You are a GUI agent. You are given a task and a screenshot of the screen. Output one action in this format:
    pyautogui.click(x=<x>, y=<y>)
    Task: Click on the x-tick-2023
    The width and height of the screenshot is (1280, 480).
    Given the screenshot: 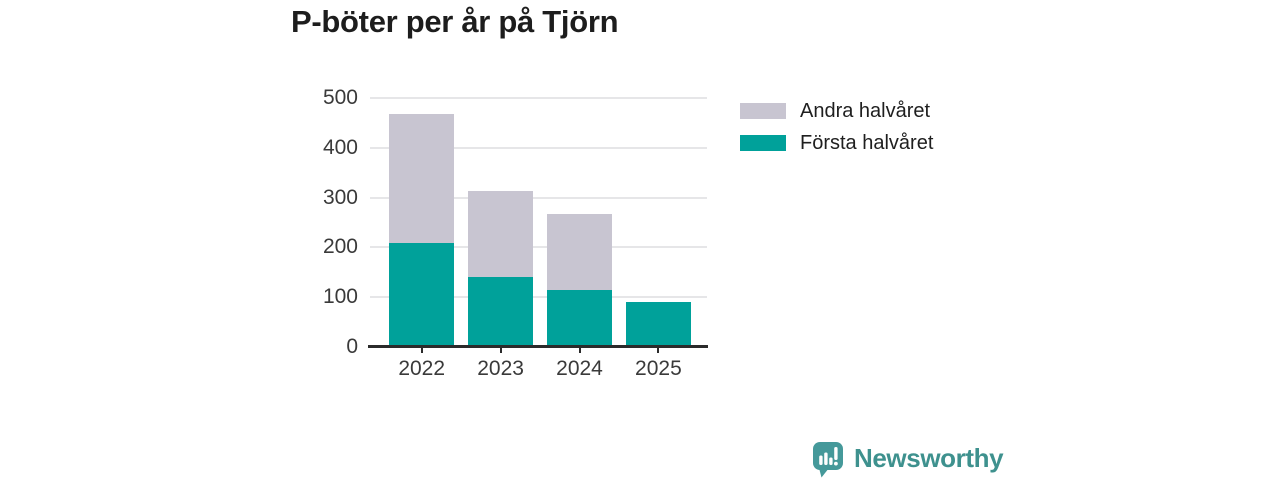 What is the action you would take?
    pyautogui.click(x=500, y=350)
    